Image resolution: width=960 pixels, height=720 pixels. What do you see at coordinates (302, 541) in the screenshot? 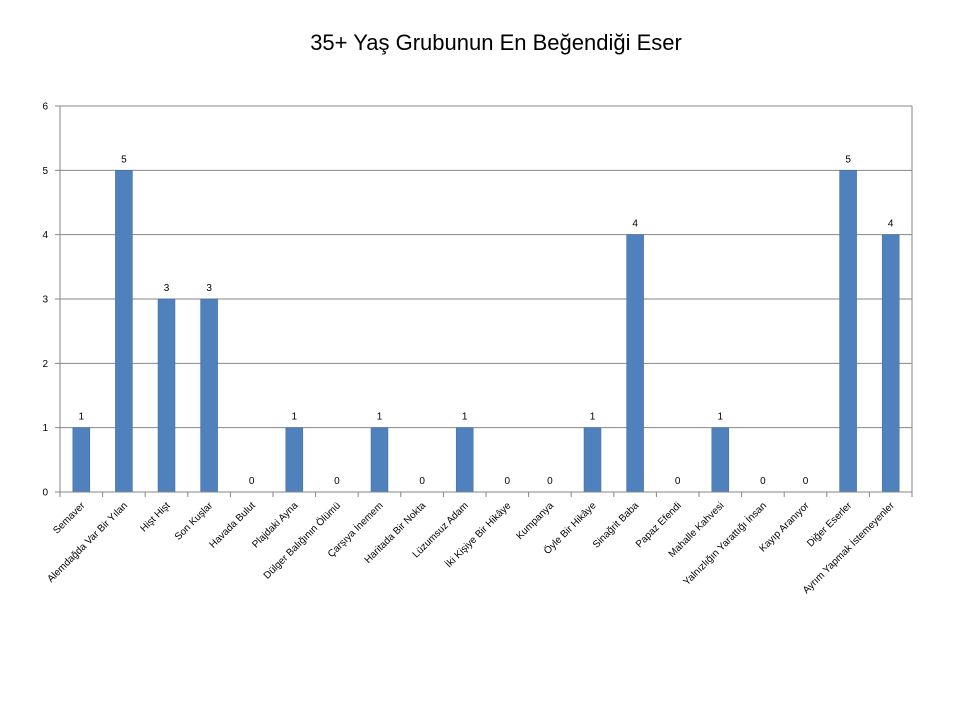
I see `category-label: Dülger Balığının Ölümü` at bounding box center [302, 541].